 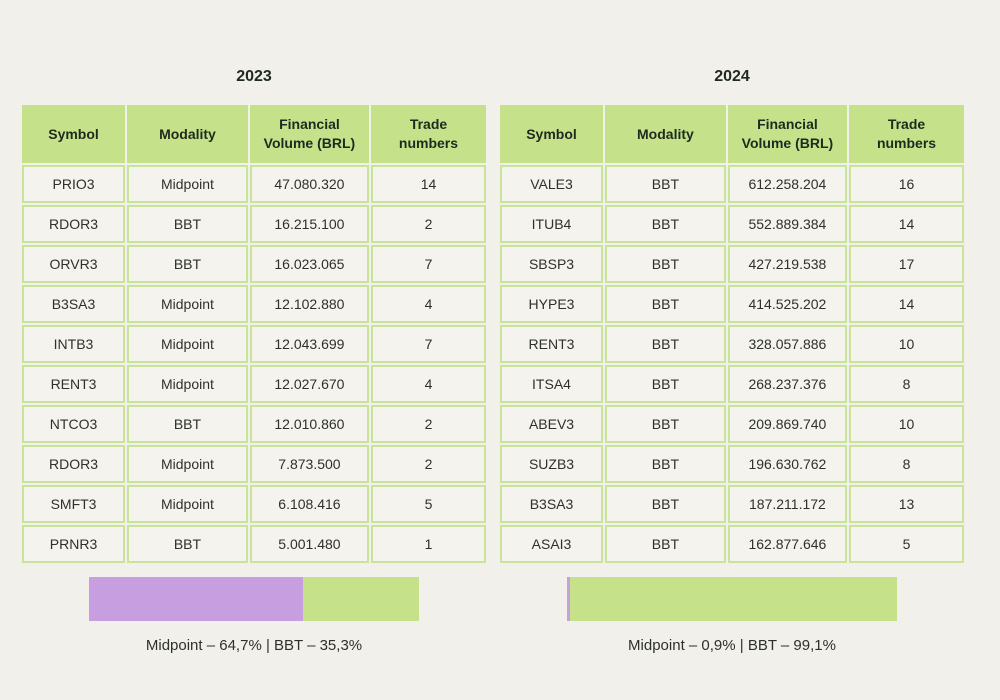 What do you see at coordinates (309, 344) in the screenshot?
I see `cell-volume: 12.043.699` at bounding box center [309, 344].